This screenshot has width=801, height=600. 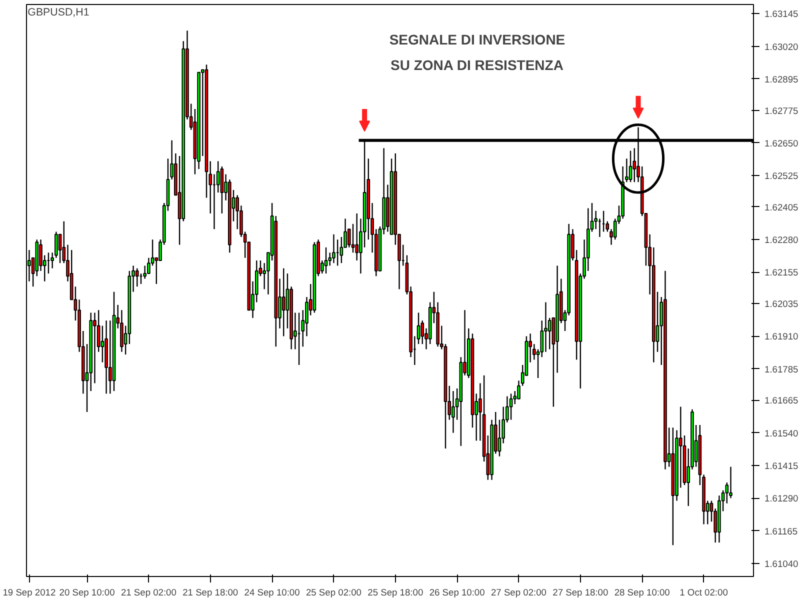 I want to click on y-tick-label: 1.61290, so click(x=781, y=499).